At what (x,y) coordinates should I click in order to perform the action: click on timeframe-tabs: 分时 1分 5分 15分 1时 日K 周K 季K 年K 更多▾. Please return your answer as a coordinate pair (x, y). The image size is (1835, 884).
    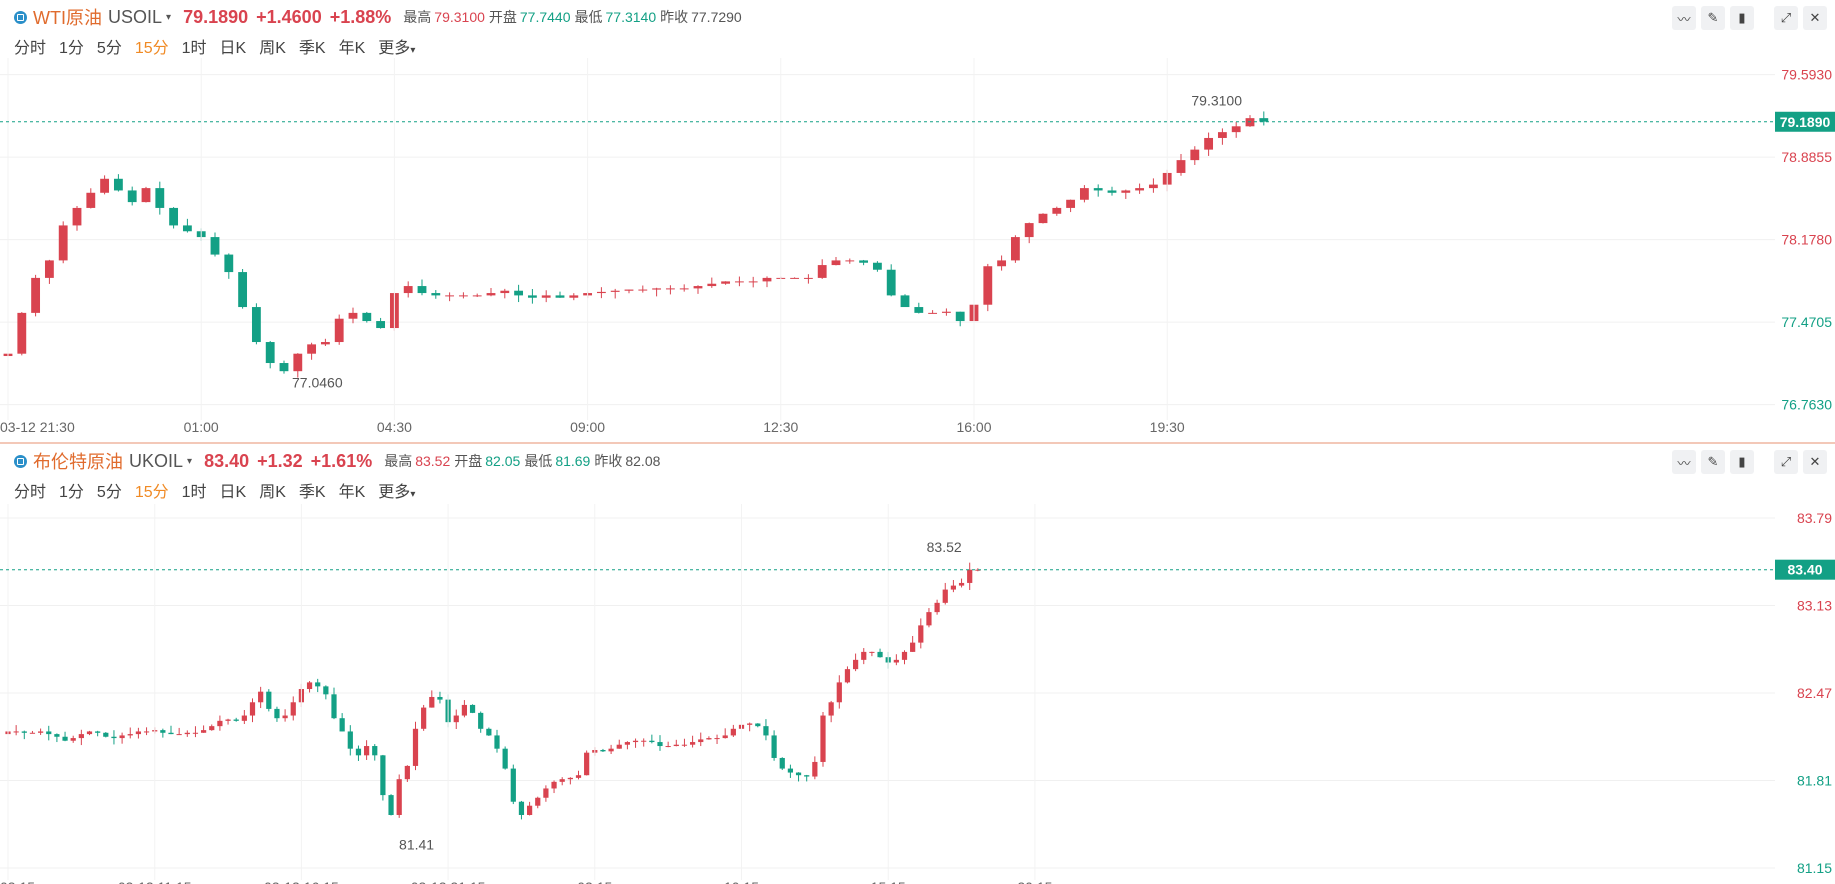
    Looking at the image, I should click on (221, 490).